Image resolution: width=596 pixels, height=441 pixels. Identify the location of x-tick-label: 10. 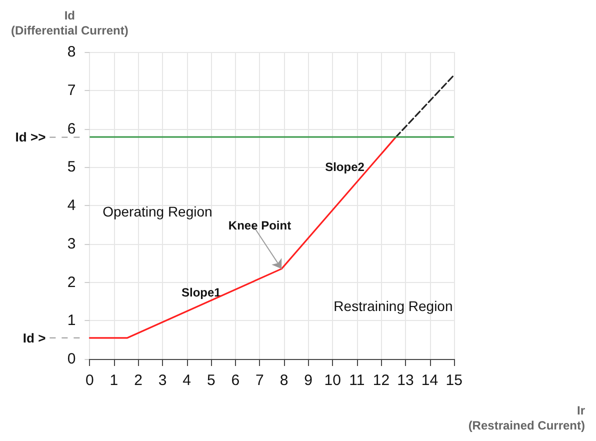
(332, 380).